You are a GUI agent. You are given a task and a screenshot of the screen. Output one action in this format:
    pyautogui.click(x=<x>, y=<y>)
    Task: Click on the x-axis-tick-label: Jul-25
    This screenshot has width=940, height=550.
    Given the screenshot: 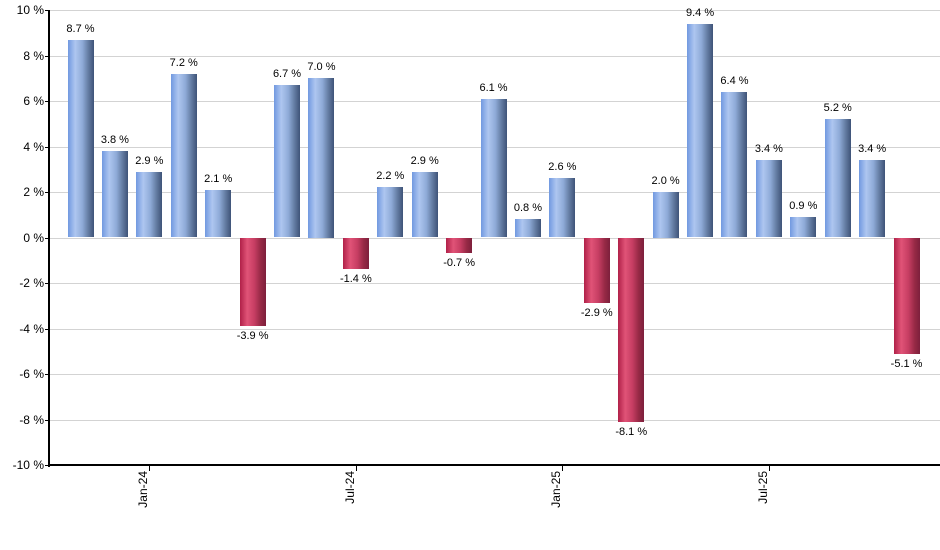 What is the action you would take?
    pyautogui.click(x=763, y=487)
    